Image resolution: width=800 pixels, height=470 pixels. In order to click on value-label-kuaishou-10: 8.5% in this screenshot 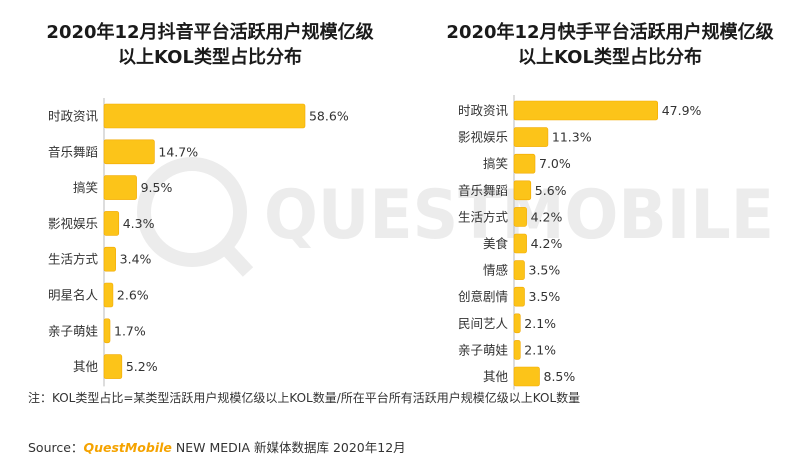, I will do `click(560, 376)`.